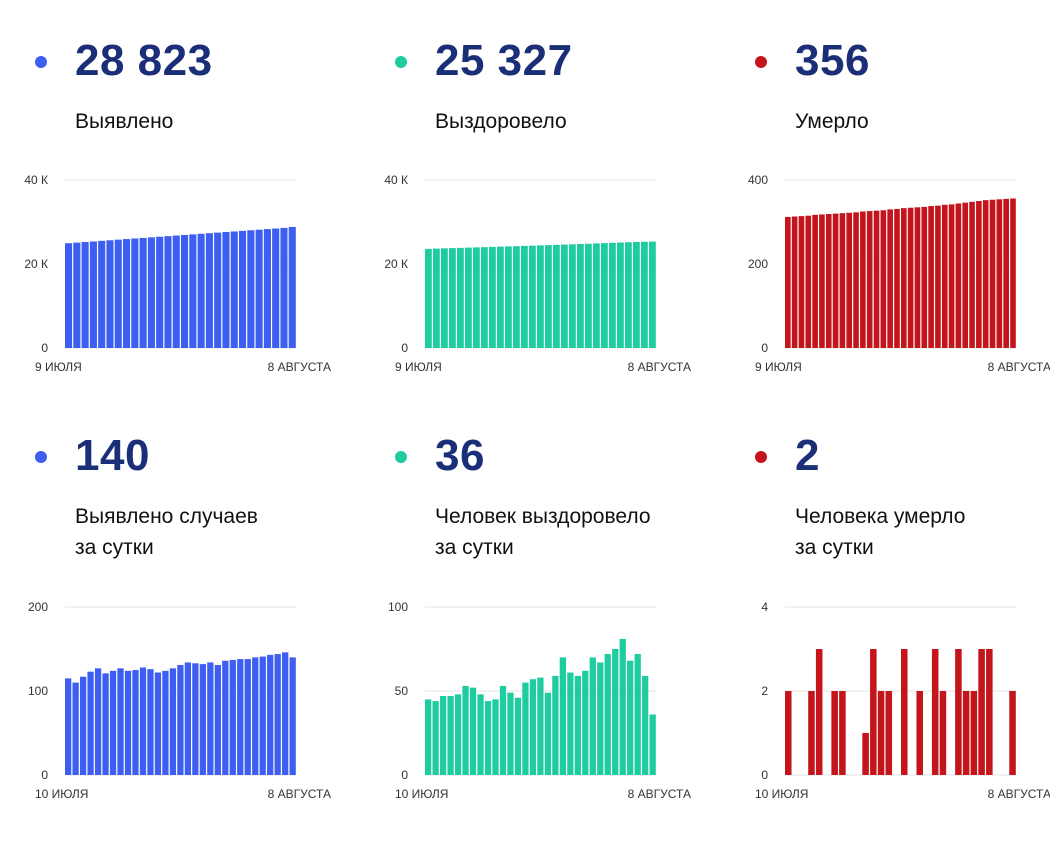 The image size is (1050, 845). I want to click on y-tick-label: 4, so click(764, 607).